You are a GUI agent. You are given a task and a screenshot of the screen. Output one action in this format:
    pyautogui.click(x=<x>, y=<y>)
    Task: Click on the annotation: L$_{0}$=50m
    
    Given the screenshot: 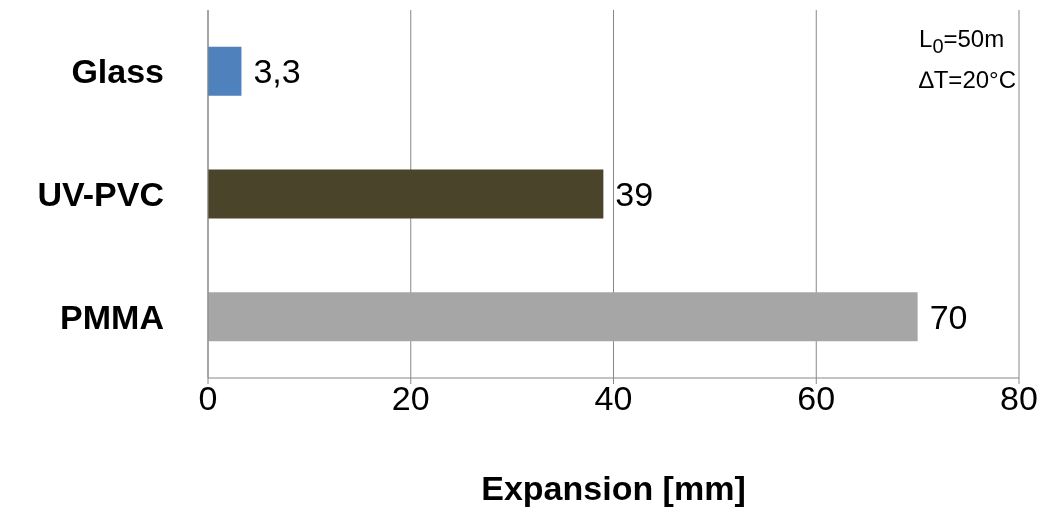 What is the action you would take?
    pyautogui.click(x=962, y=41)
    